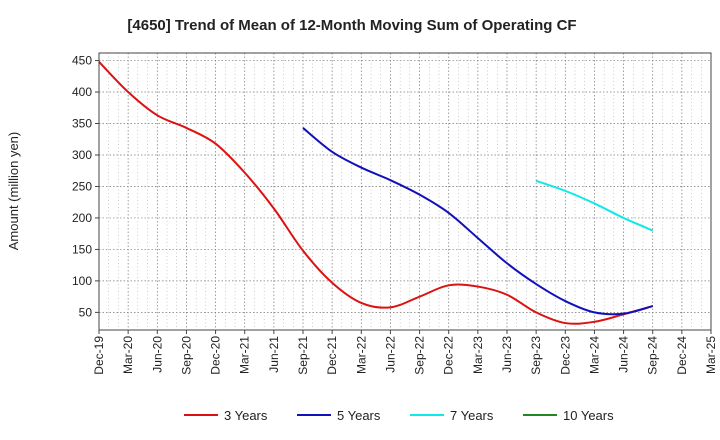 The image size is (720, 440). I want to click on legend-label: 5 Years, so click(359, 415).